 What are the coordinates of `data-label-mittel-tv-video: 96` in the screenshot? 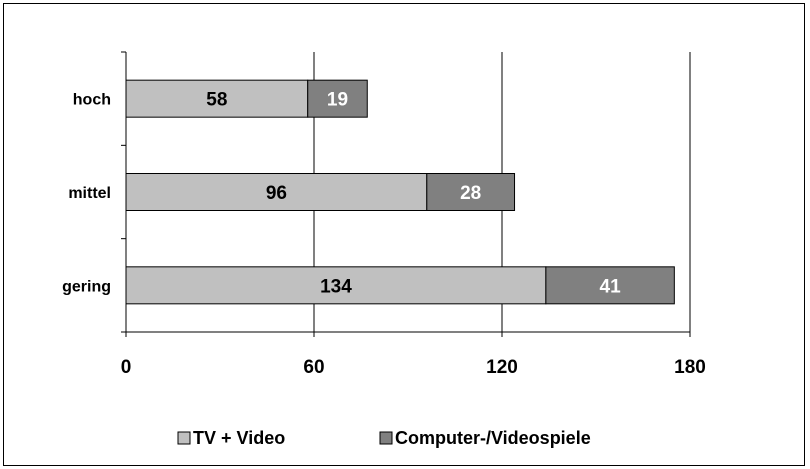 It's located at (276, 193).